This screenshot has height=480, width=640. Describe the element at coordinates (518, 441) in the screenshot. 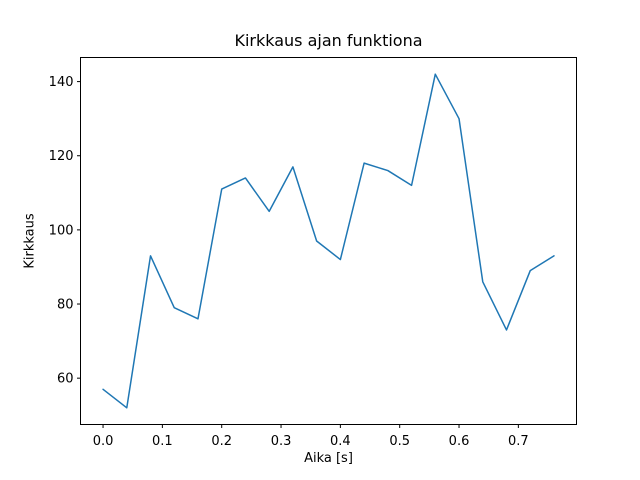

I see `x-tick-label: 0.7` at that location.